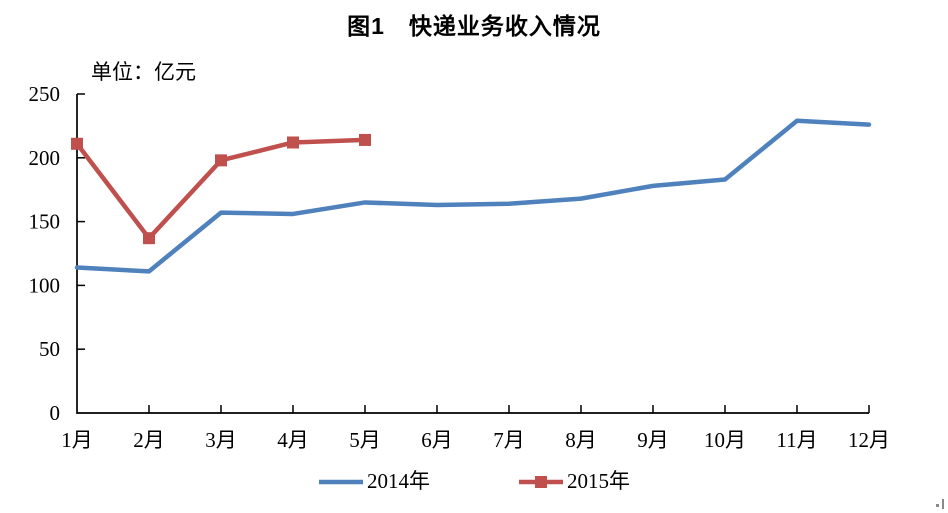  Describe the element at coordinates (77, 440) in the screenshot. I see `x-axis-tick-label: 1月` at that location.